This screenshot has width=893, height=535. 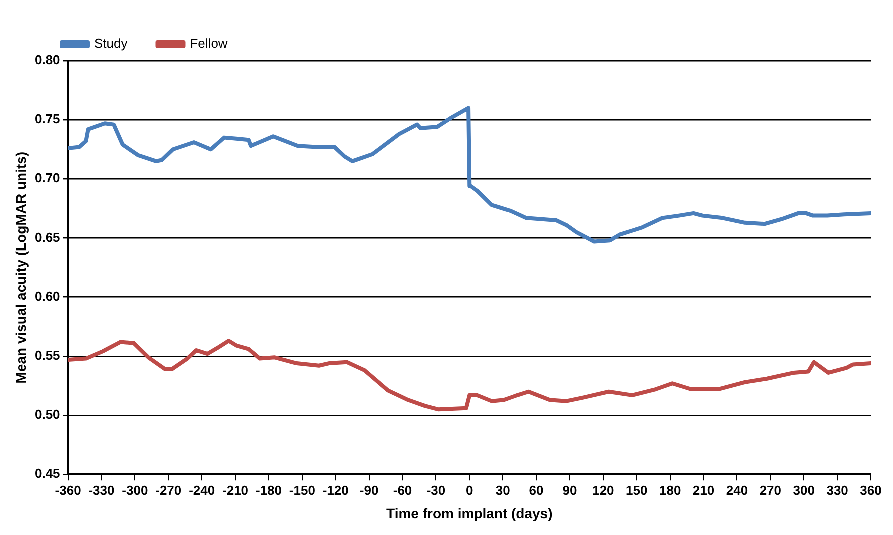 I want to click on legend-label: Fellow, so click(x=209, y=44).